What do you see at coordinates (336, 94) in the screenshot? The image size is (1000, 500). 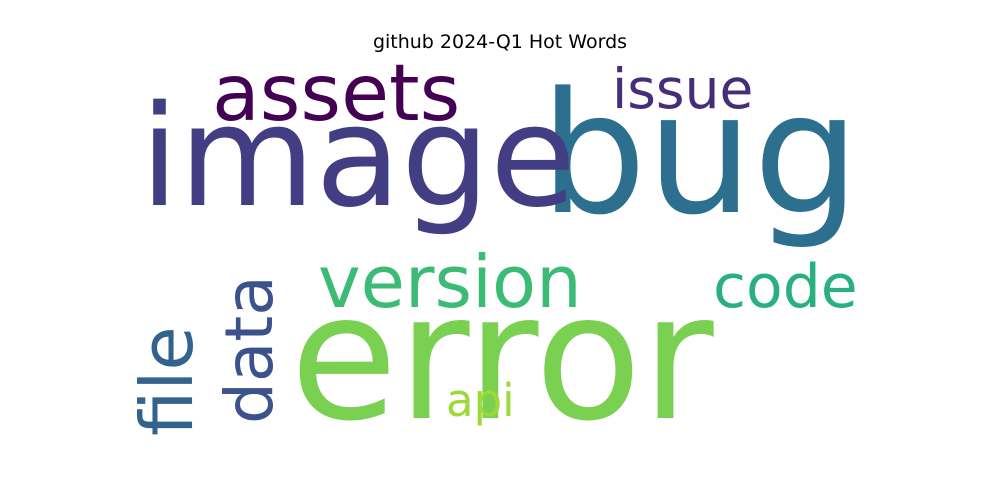 I see `word-assets: assets` at bounding box center [336, 94].